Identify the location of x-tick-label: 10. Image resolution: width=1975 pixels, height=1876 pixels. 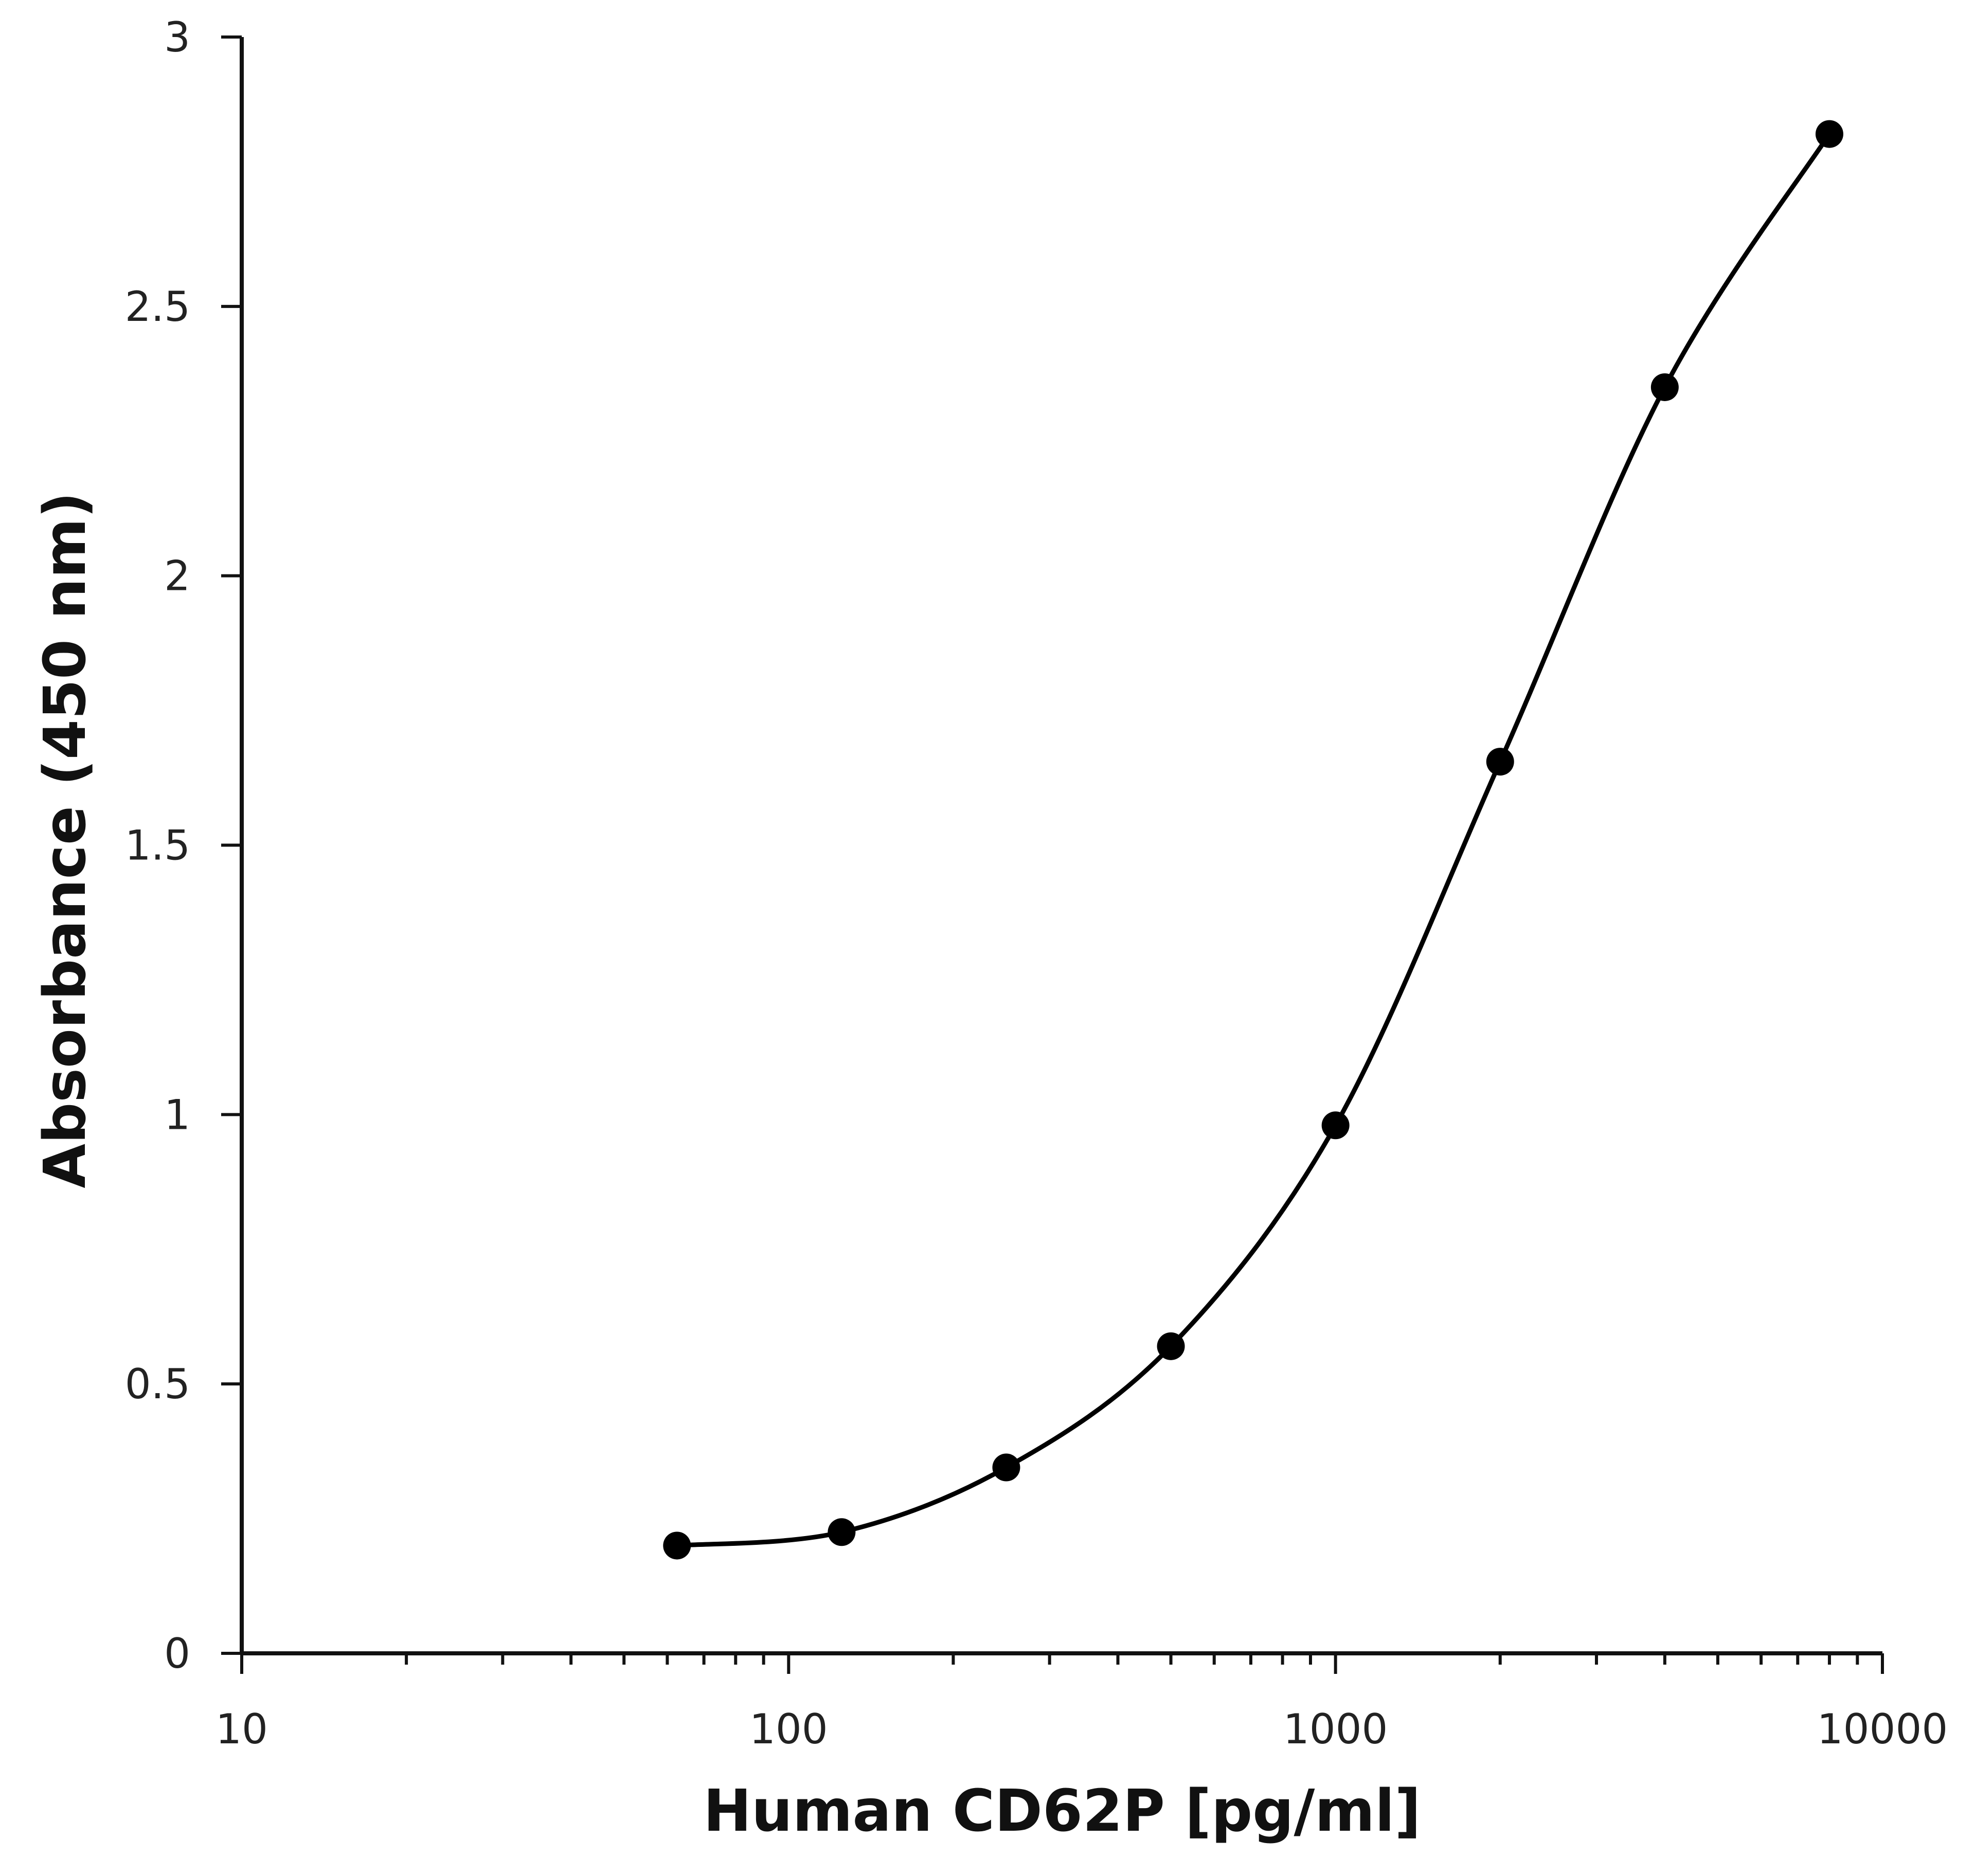
(242, 1729).